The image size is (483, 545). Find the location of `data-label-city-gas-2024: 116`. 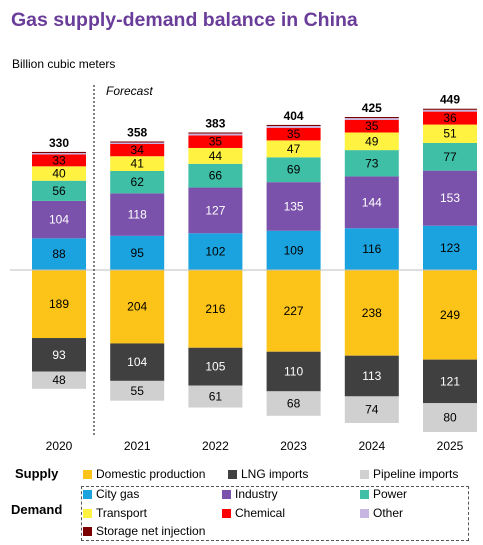

data-label-city-gas-2024: 116 is located at coordinates (371, 249).